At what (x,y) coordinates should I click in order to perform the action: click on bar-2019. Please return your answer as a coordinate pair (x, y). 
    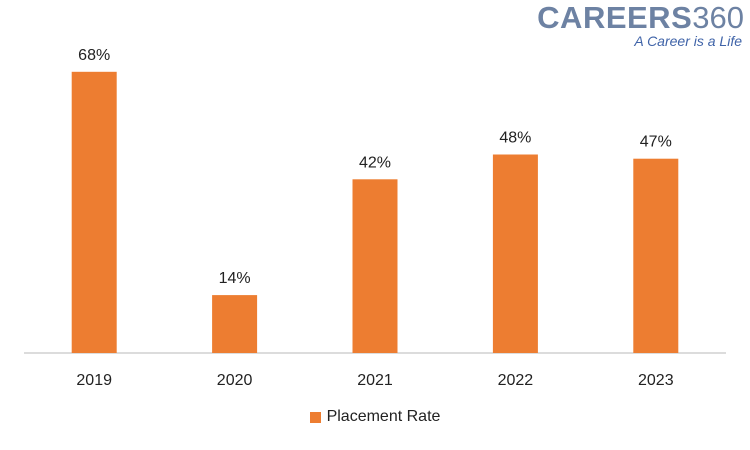
    Looking at the image, I should click on (94, 212).